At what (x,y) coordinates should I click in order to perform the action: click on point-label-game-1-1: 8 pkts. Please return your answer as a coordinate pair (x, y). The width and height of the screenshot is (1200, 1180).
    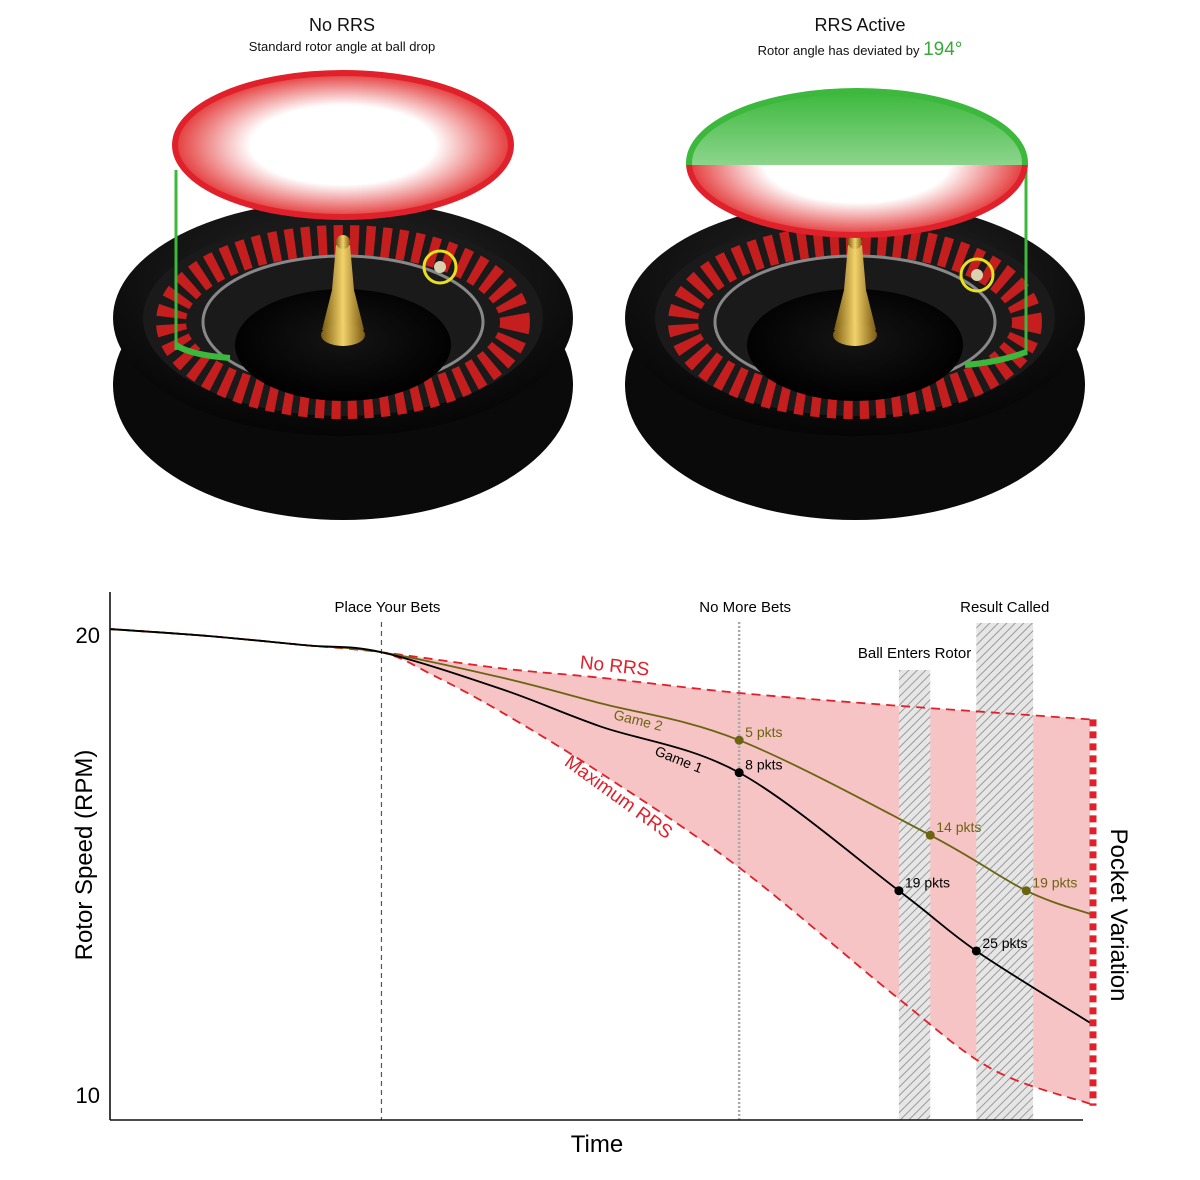
    Looking at the image, I should click on (763, 765).